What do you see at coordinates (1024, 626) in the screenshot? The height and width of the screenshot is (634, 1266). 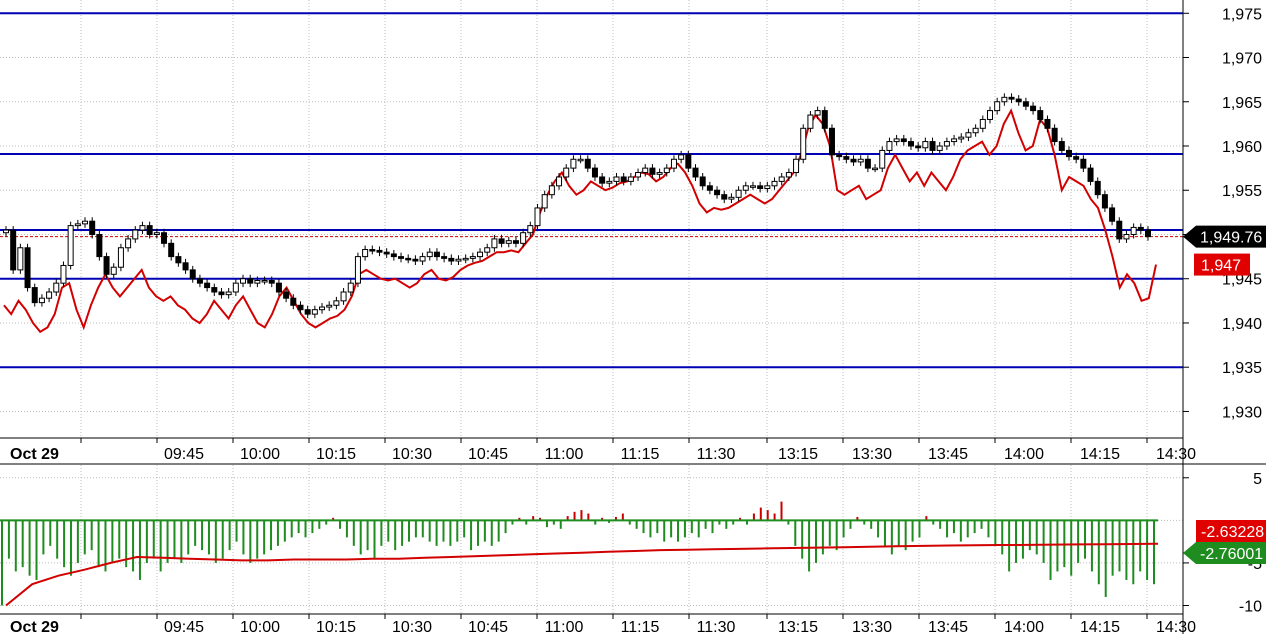 I see `indicator-x-tick-label: 14:00` at bounding box center [1024, 626].